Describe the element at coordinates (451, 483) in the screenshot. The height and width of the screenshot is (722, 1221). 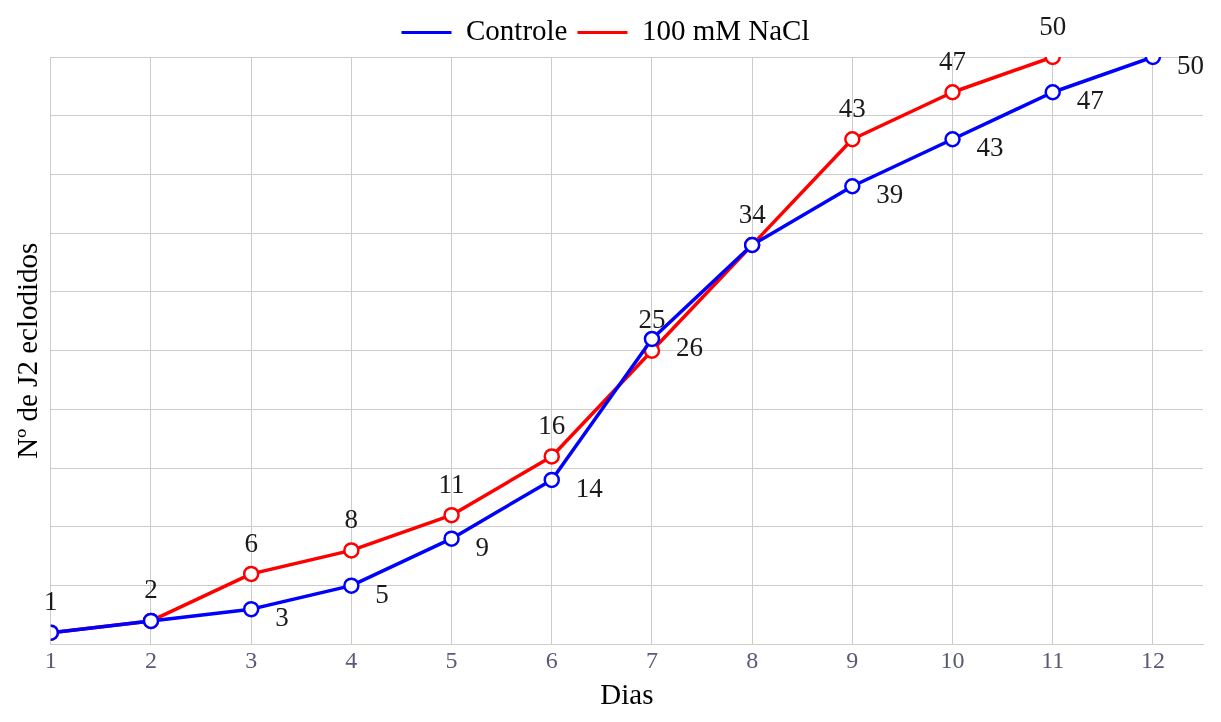
I see `data-label: 11` at that location.